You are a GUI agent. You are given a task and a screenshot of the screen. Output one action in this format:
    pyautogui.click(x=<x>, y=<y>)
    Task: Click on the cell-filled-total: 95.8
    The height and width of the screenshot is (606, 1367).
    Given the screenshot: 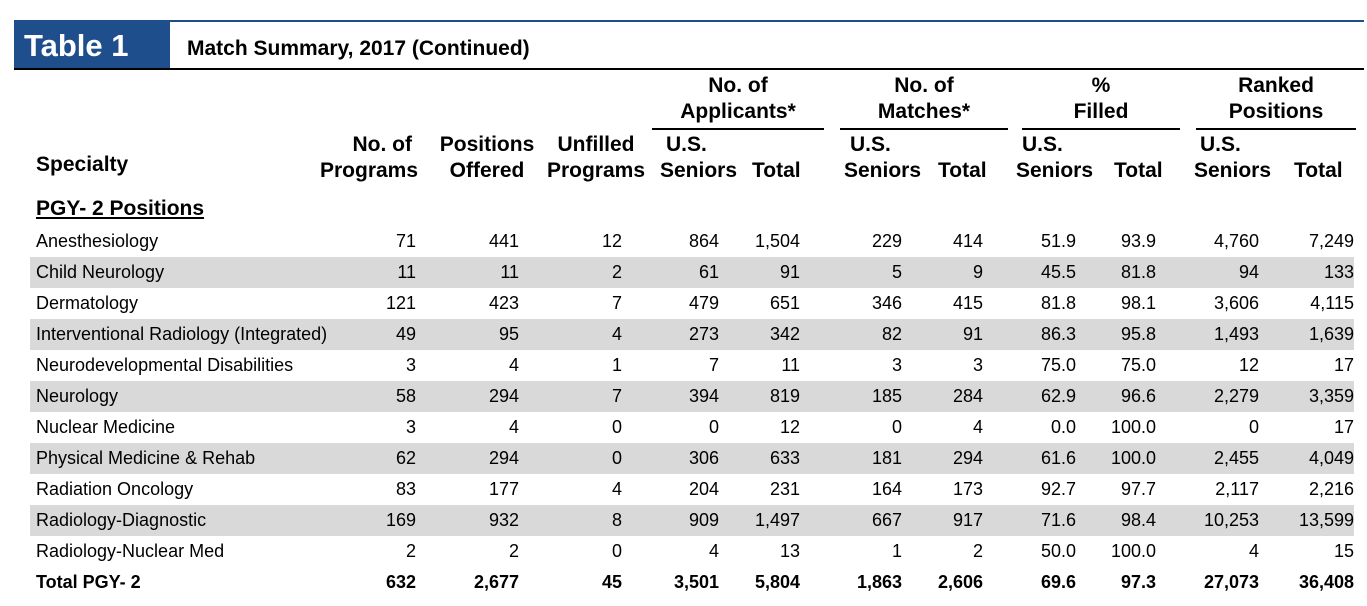 What is the action you would take?
    pyautogui.click(x=1116, y=334)
    